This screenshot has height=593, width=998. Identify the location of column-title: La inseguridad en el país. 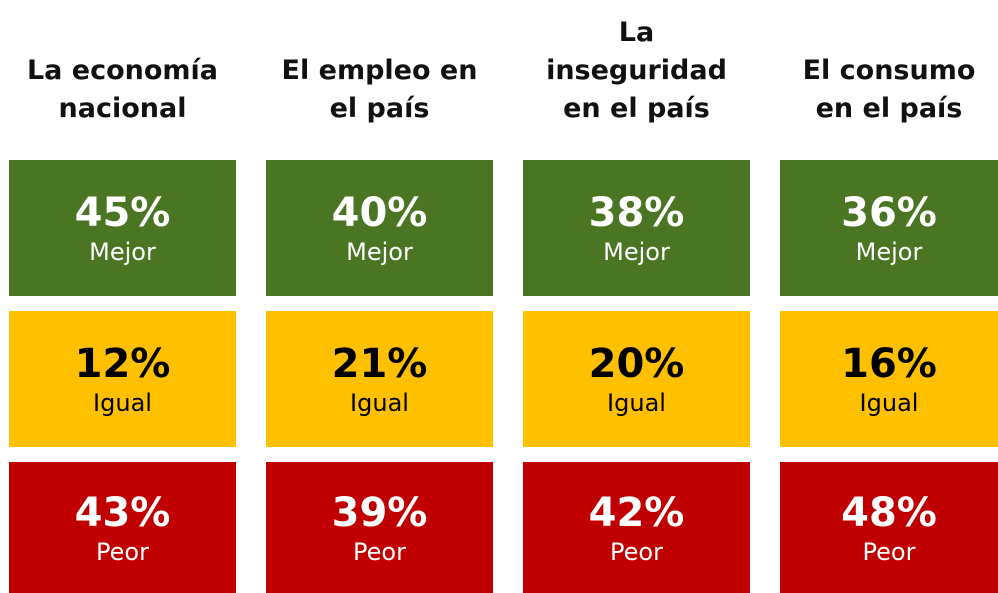
(636, 64).